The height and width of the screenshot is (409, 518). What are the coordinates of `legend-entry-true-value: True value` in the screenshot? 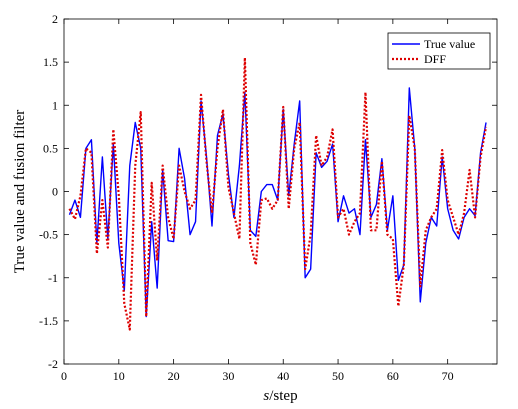 It's located at (449, 44).